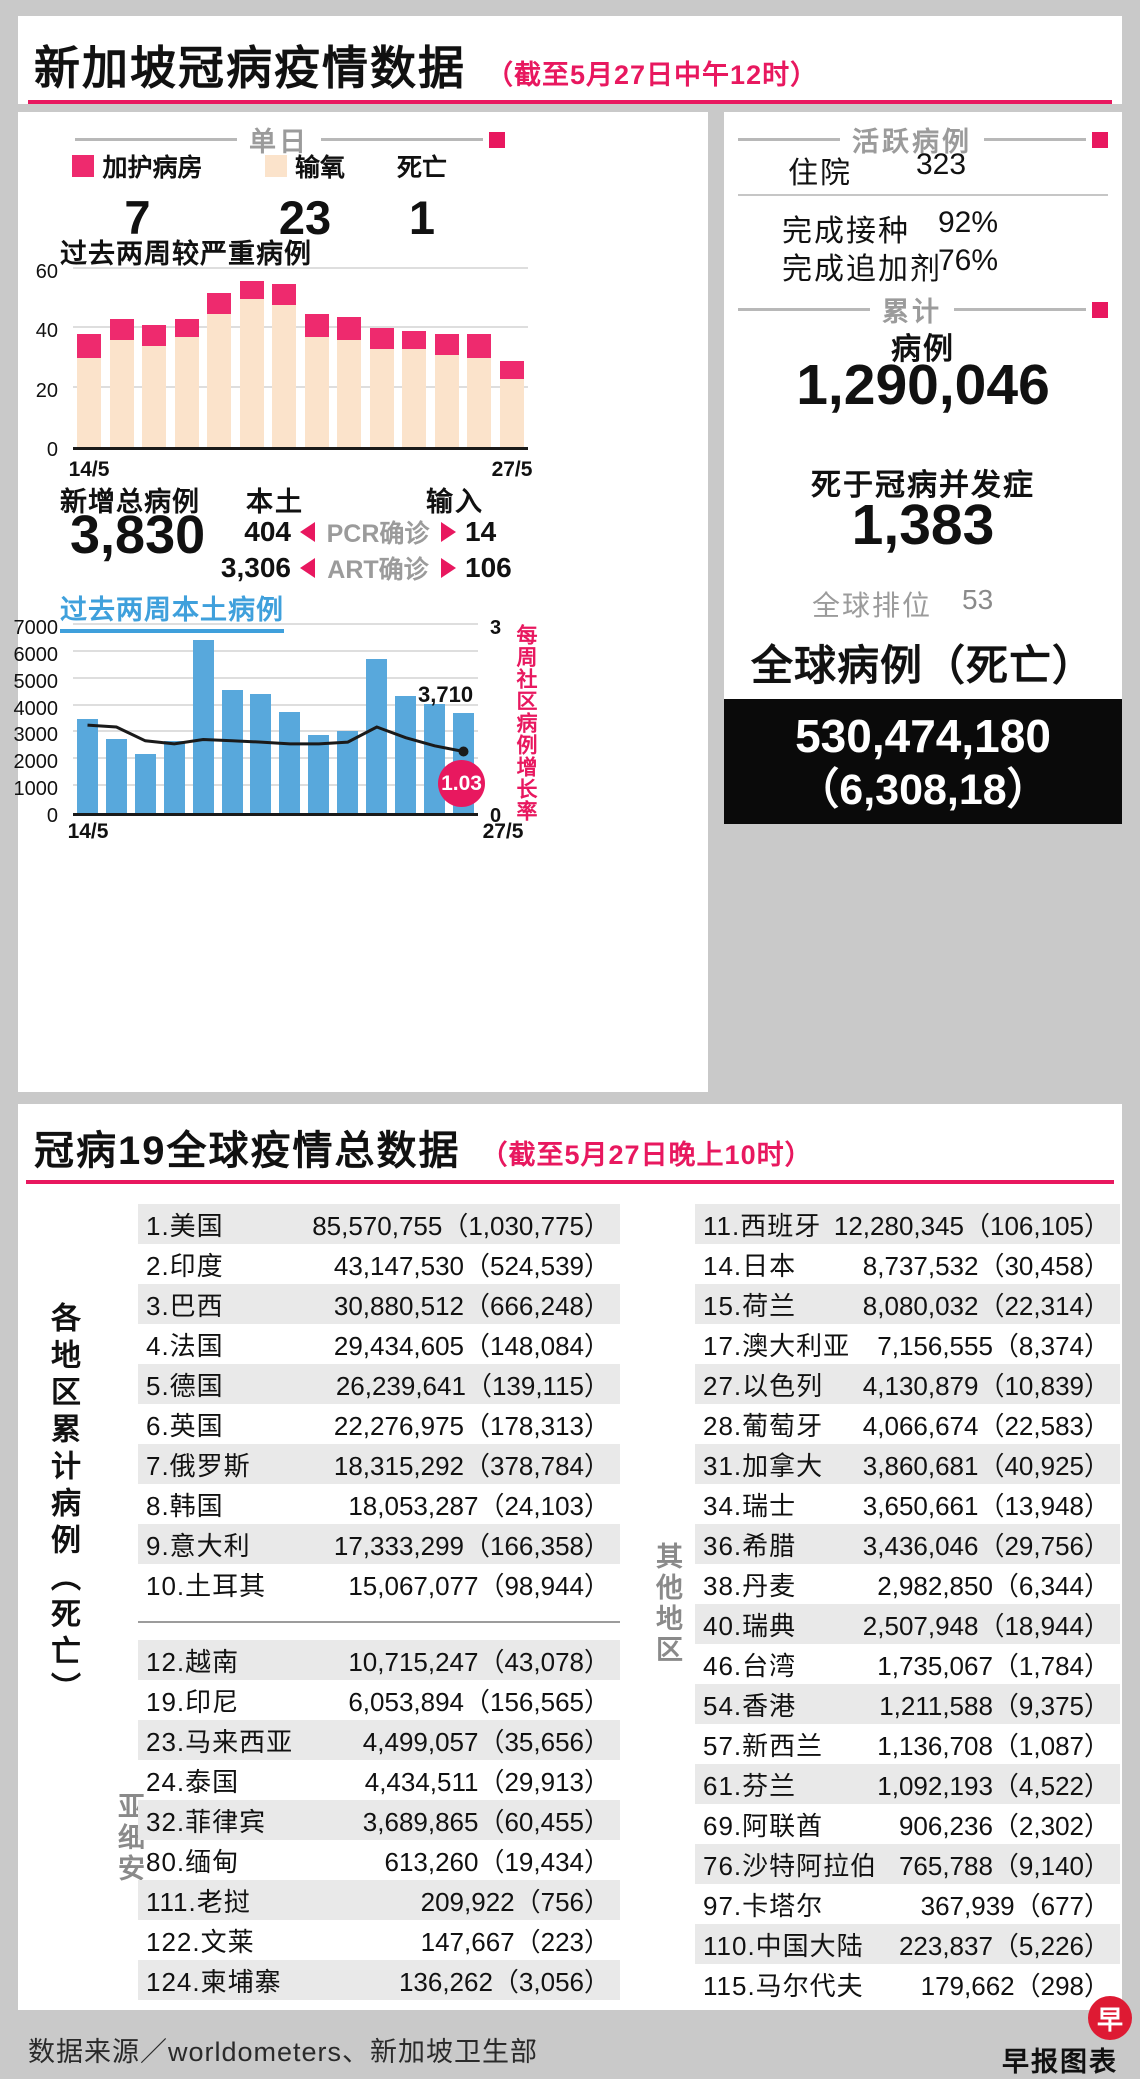 This screenshot has width=1140, height=2079. What do you see at coordinates (777, 1345) in the screenshot?
I see `country-name: 17.澳大利亚` at bounding box center [777, 1345].